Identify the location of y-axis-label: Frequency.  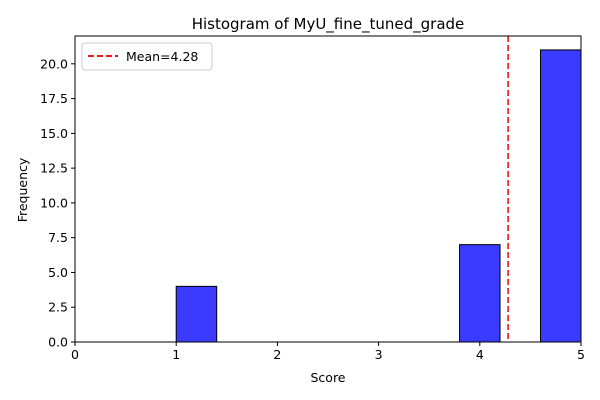
(22, 189).